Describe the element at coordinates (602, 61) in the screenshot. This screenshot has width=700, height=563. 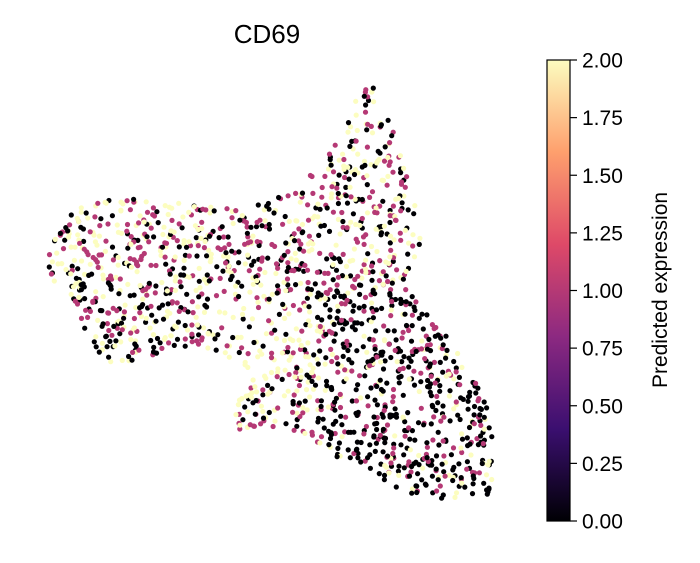
I see `colorbar-tick-label: 2.00` at that location.